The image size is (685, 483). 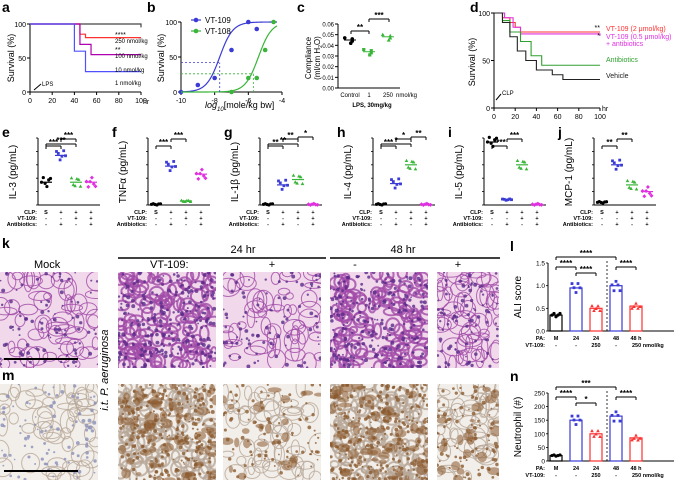 I want to click on x-tick-label: 1, so click(x=369, y=96).